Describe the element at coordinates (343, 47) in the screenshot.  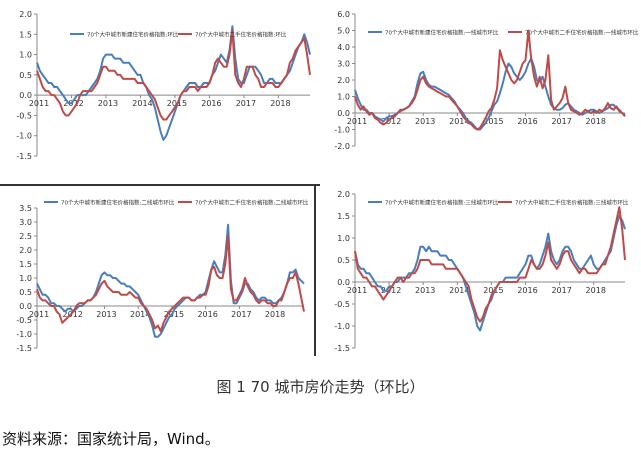
I see `y-tick-label: 4.0` at that location.